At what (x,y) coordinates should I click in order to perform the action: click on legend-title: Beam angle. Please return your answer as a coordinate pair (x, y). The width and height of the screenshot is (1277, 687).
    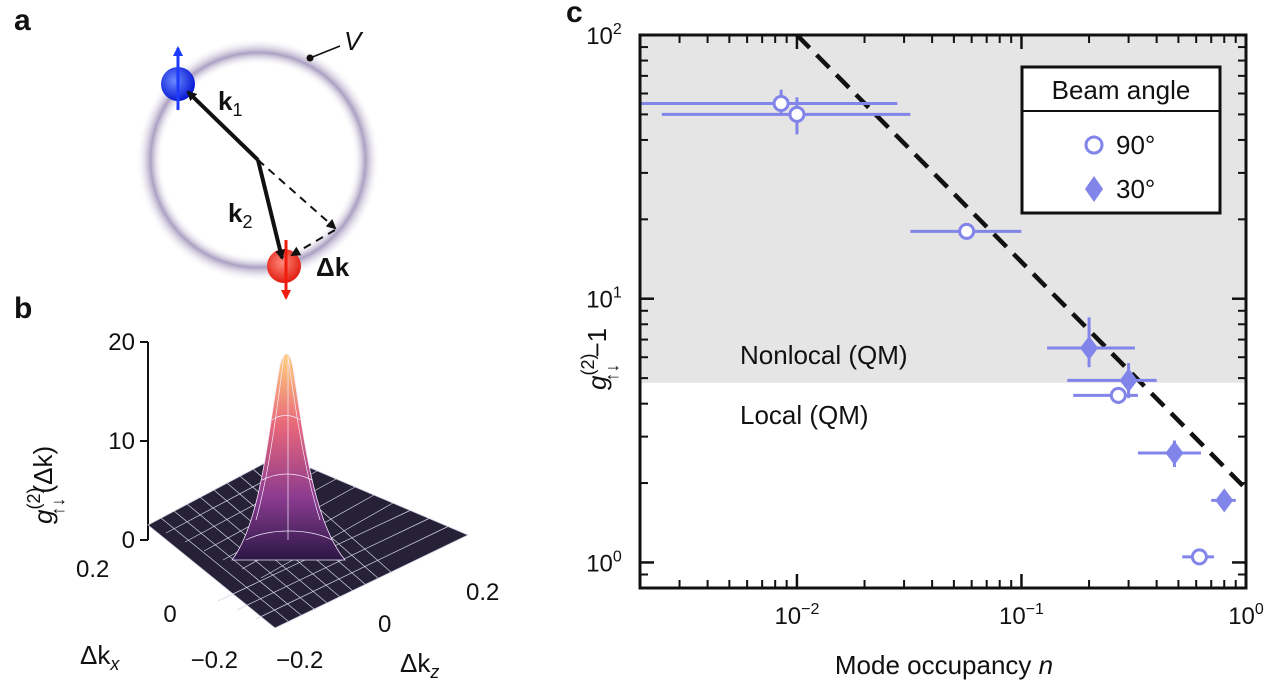
    Looking at the image, I should click on (1121, 90).